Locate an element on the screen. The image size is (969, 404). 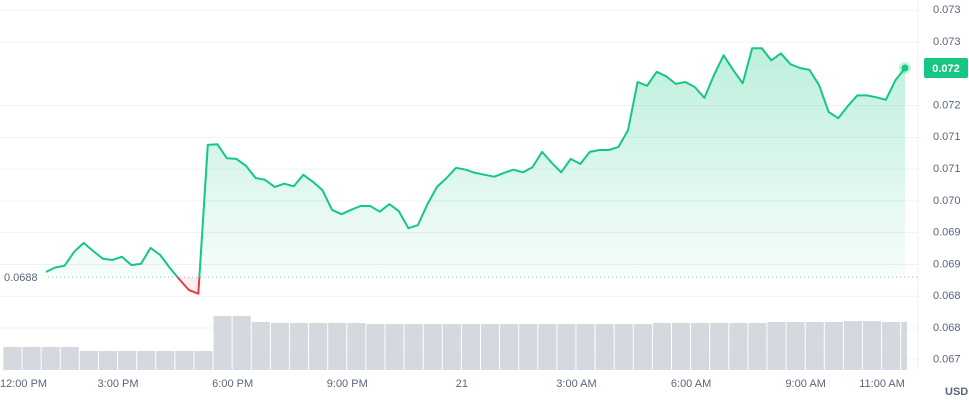
baseline-label-bg is located at coordinates (23, 277).